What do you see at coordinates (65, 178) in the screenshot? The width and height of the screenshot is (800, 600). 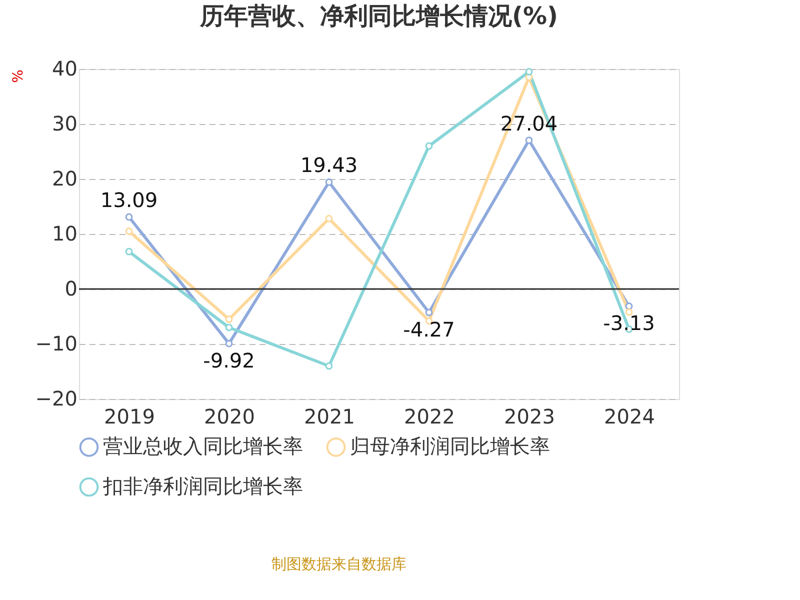 I see `y-tick-label: 20` at bounding box center [65, 178].